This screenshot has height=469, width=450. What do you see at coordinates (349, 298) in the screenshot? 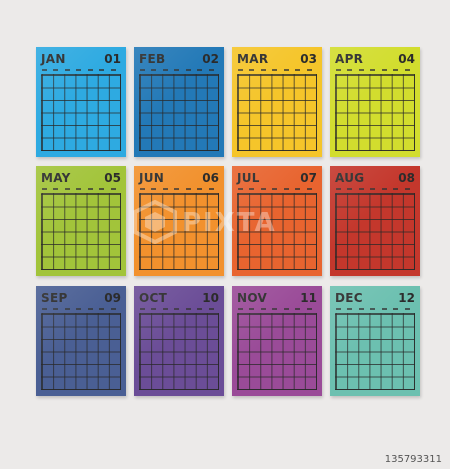
I see `month-name: DEC` at bounding box center [349, 298].